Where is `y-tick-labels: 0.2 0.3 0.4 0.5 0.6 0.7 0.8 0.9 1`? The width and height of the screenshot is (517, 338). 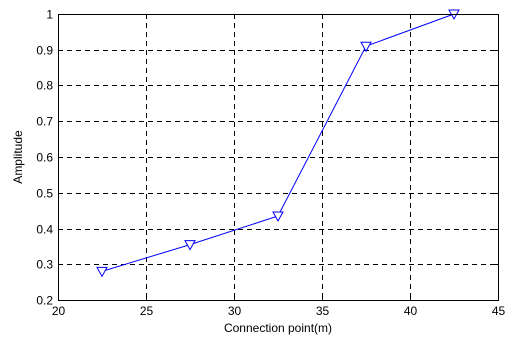 y-tick-labels: 0.2 0.3 0.4 0.5 0.6 0.7 0.8 0.9 1 is located at coordinates (44, 158).